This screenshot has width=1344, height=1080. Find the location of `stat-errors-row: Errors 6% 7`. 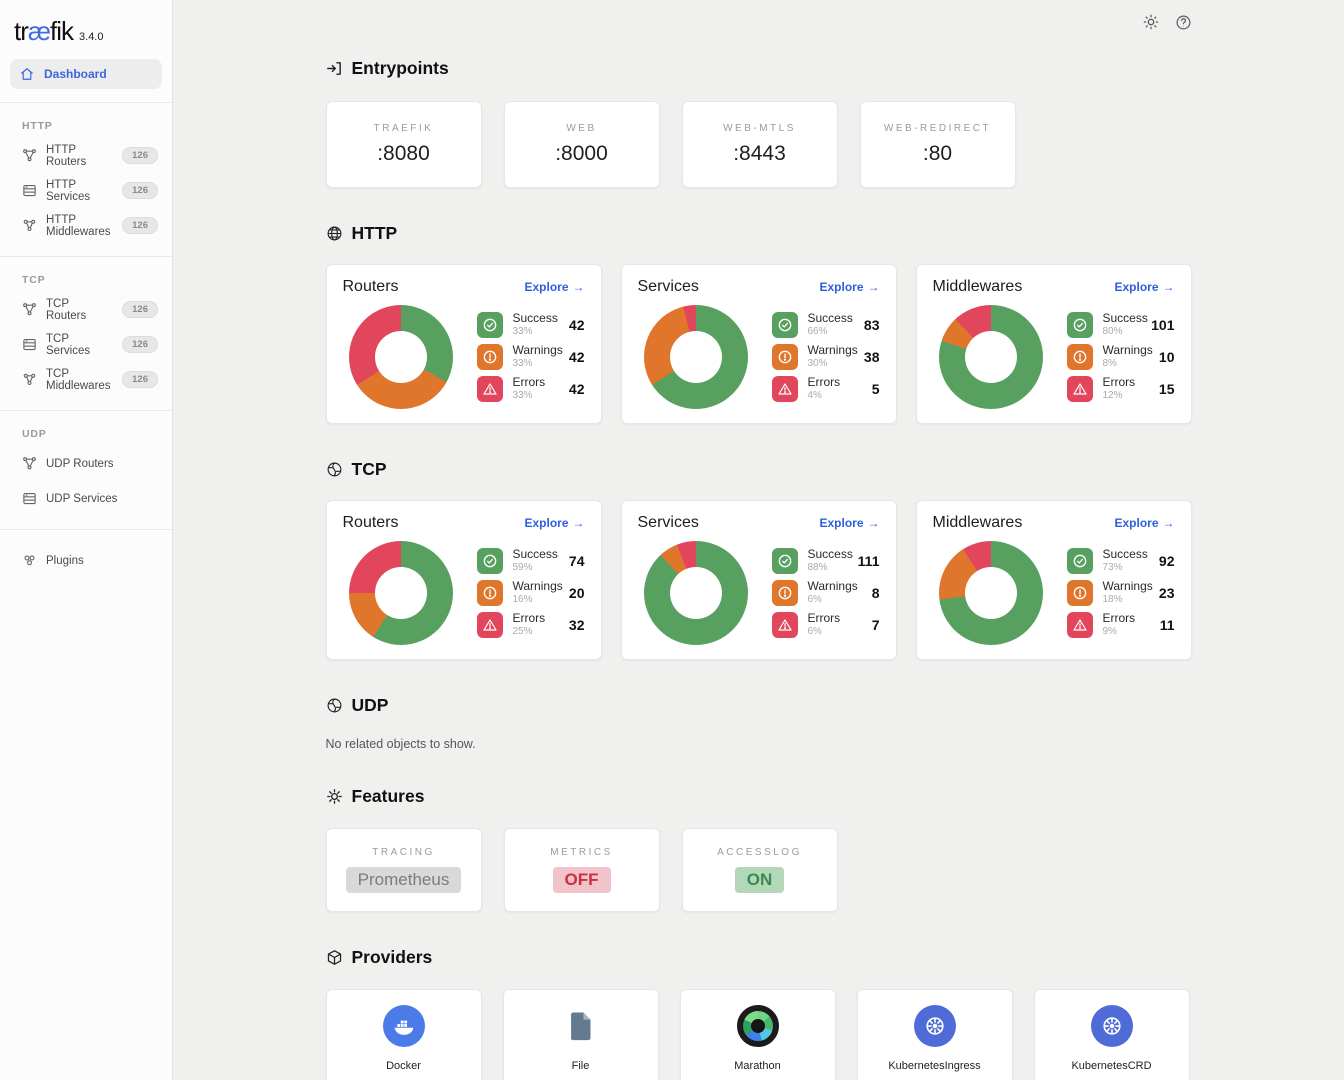

stat-errors-row: Errors 6% 7 is located at coordinates (825, 625).